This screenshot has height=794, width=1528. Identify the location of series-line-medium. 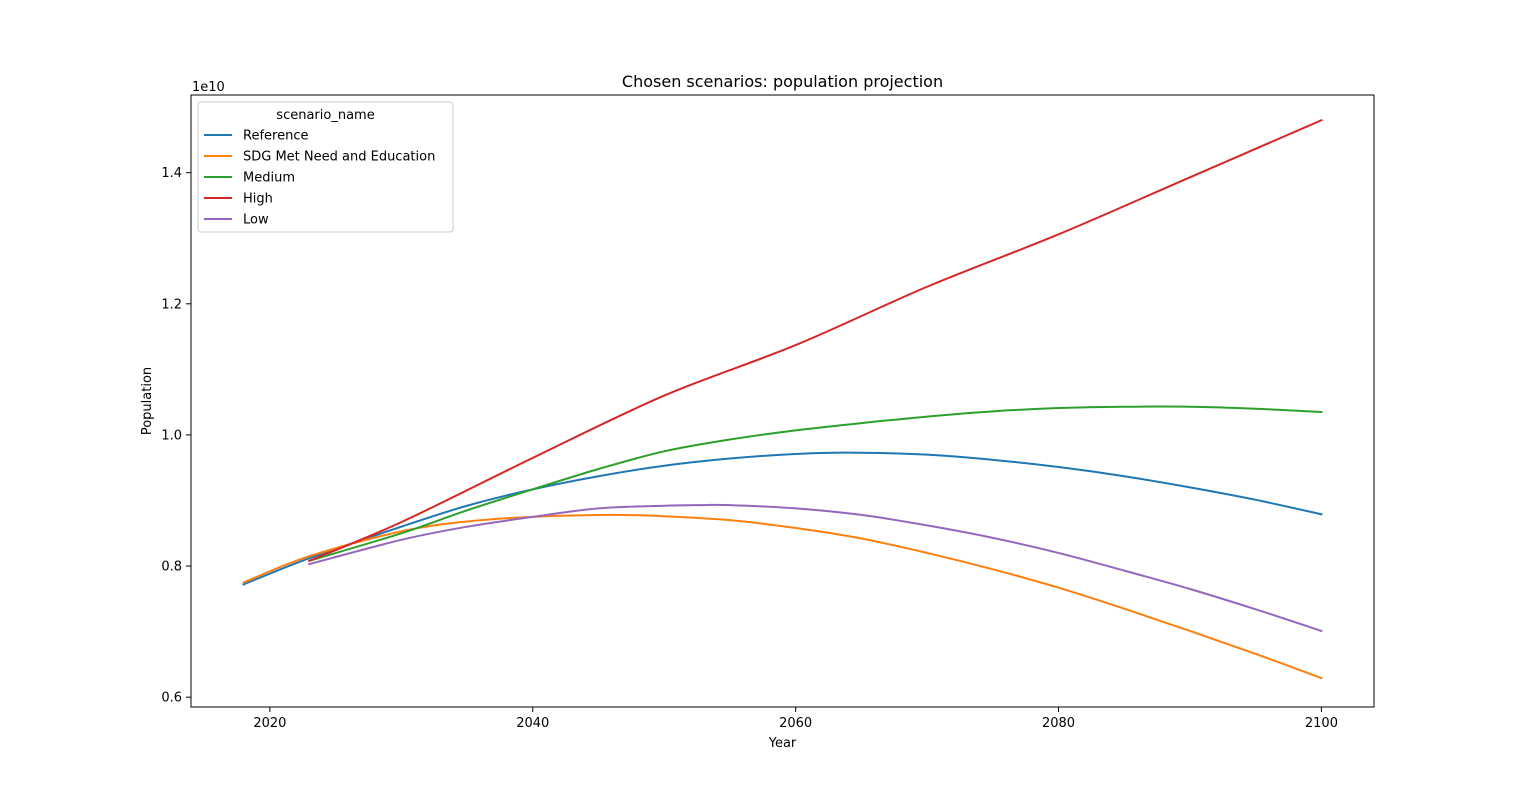
(815, 484).